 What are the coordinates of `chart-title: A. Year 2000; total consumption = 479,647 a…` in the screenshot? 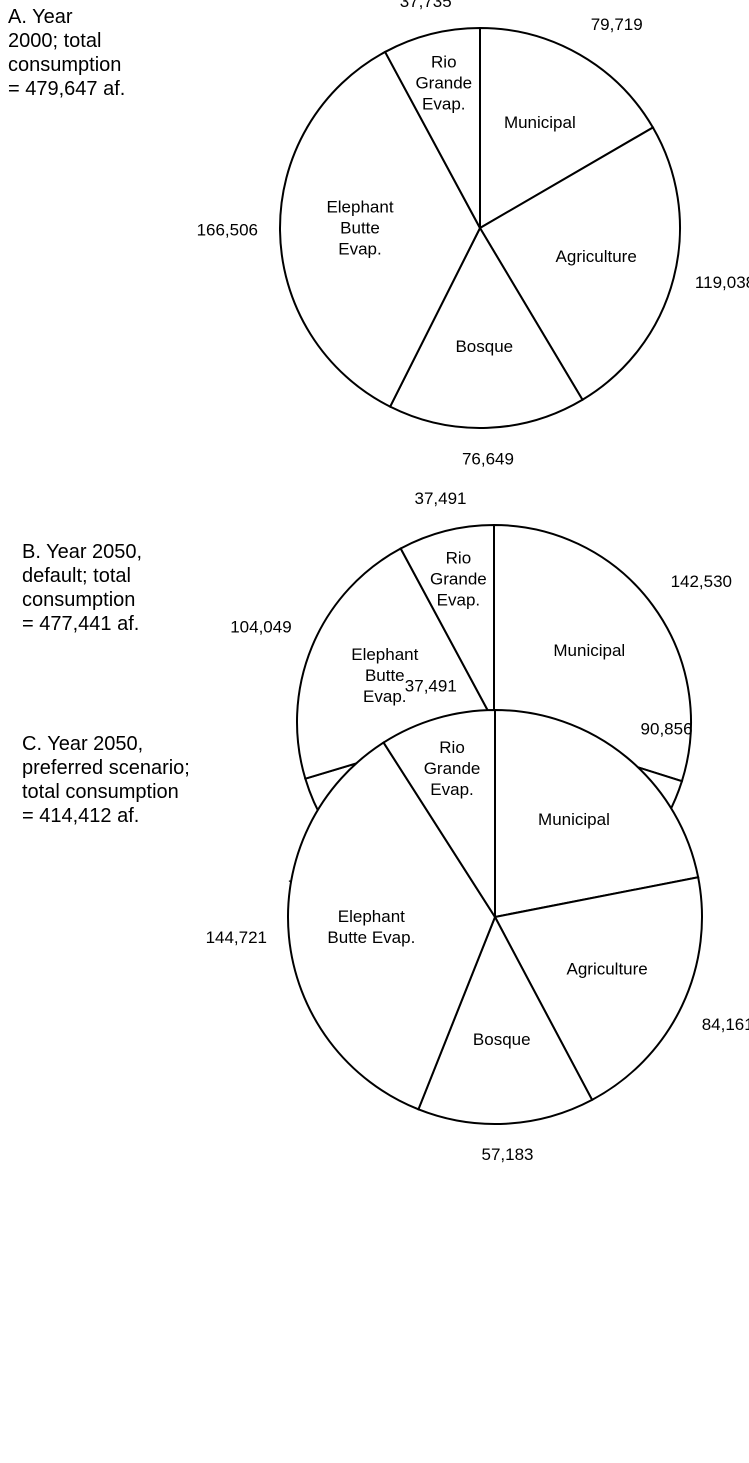 It's located at (66, 53).